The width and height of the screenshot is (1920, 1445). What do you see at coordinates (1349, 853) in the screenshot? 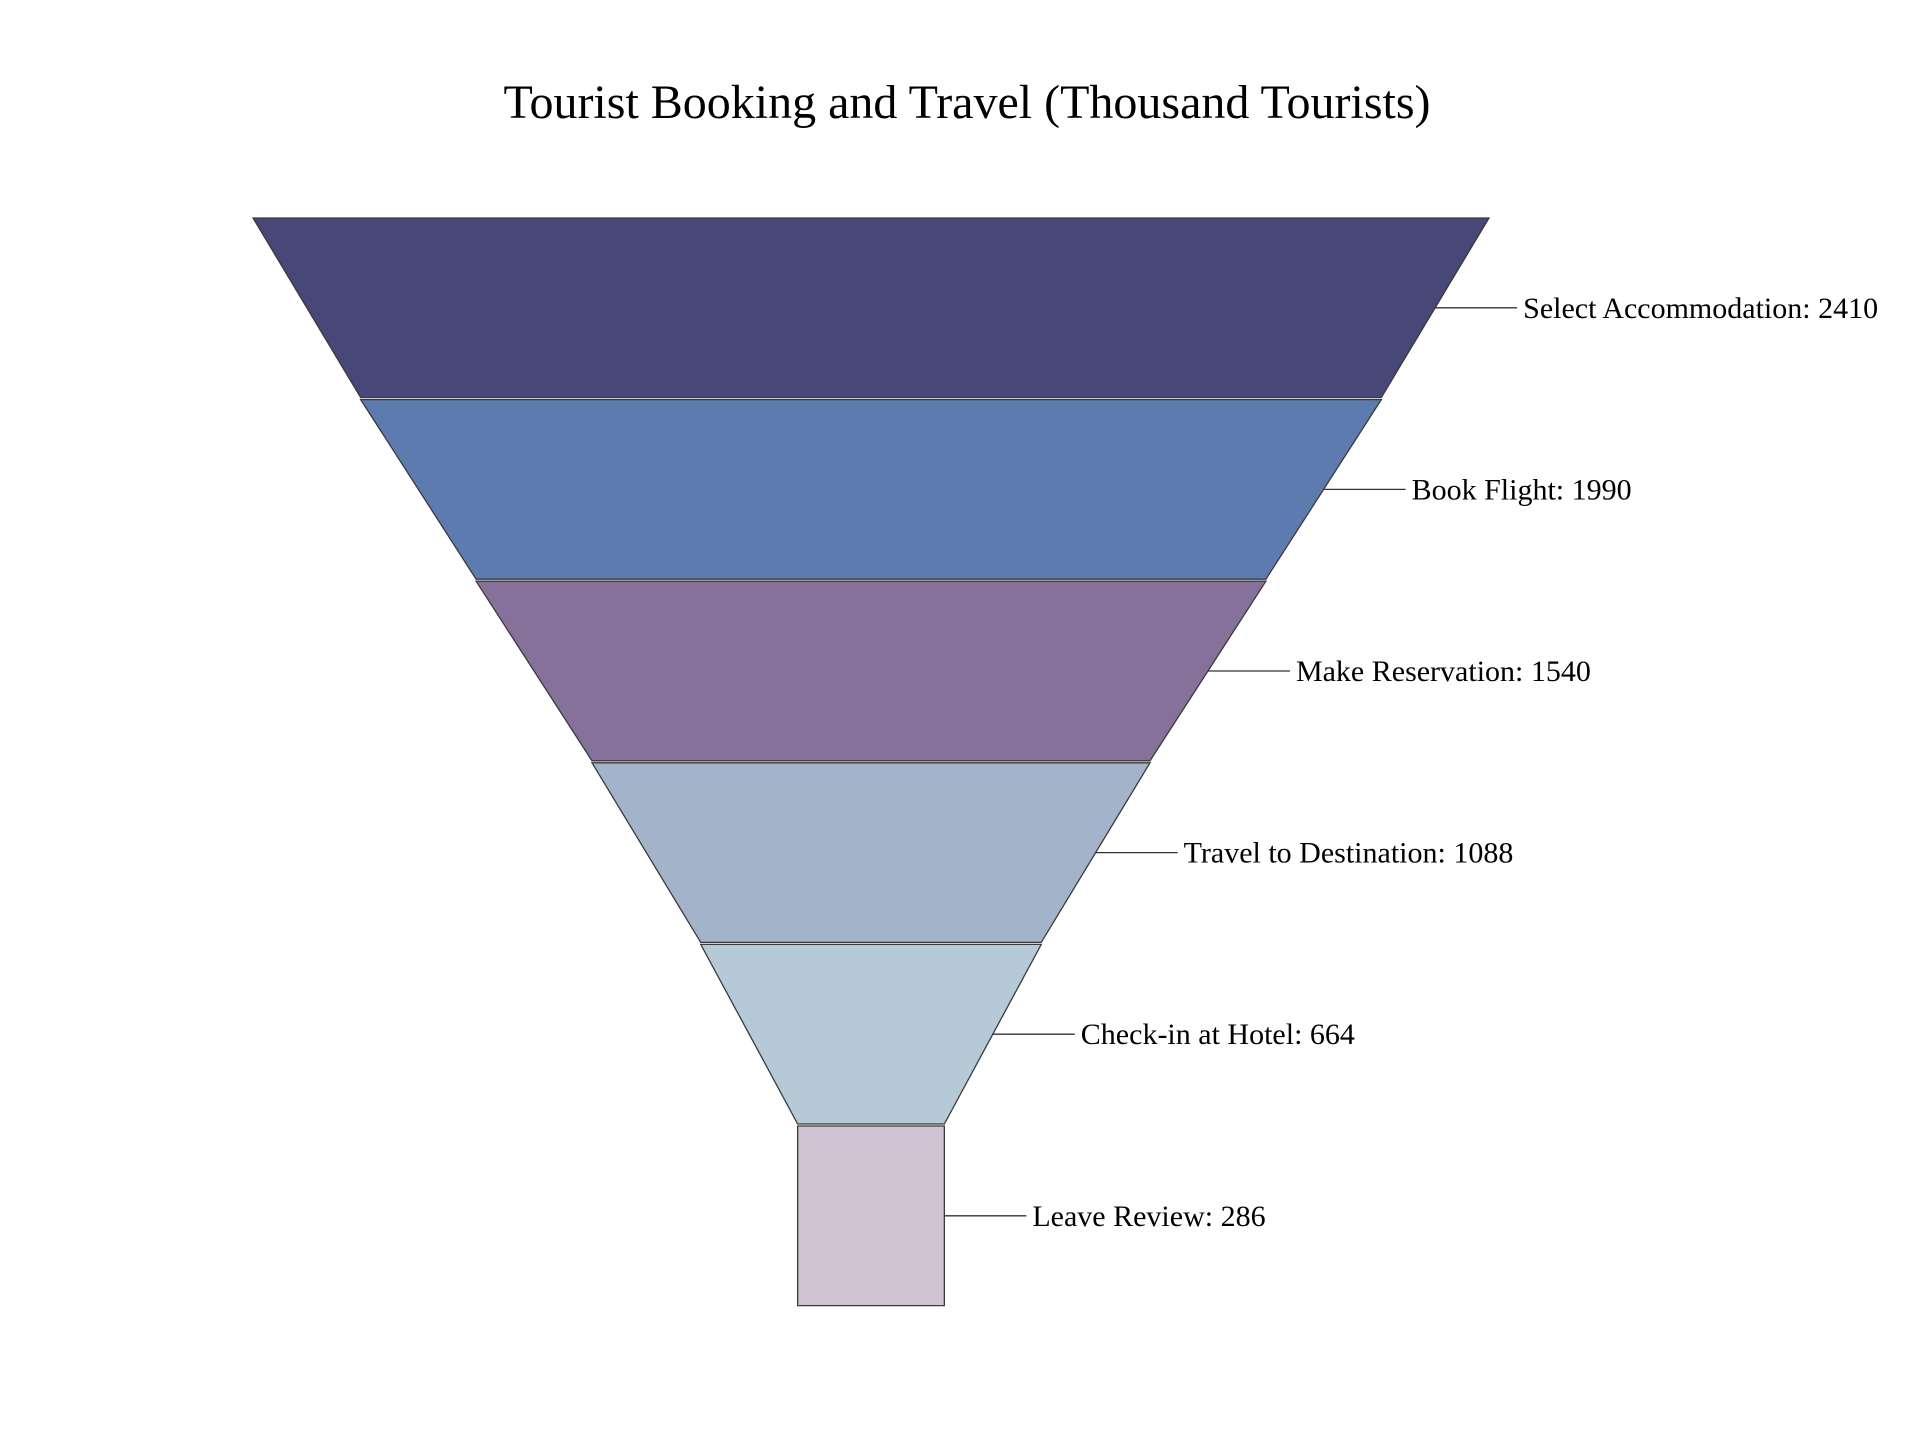
I see `stage-label-travel-to-destination: Travel to Destination: 1088` at bounding box center [1349, 853].